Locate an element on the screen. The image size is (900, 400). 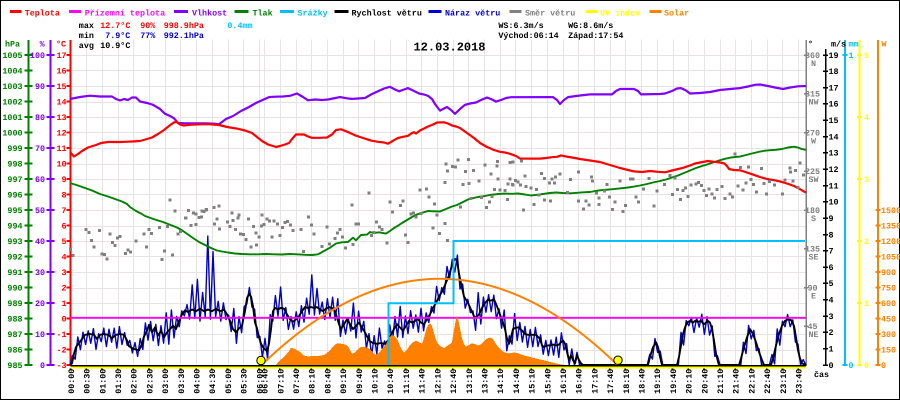
svg-text: 22:40 is located at coordinates (768, 381).